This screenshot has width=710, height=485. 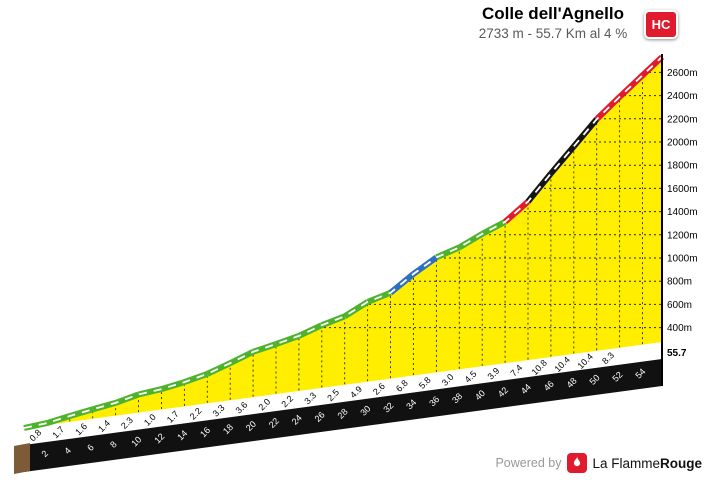 I want to click on climb-subtitle: 2733 m - 55.7 Km al 4 %, so click(x=553, y=33).